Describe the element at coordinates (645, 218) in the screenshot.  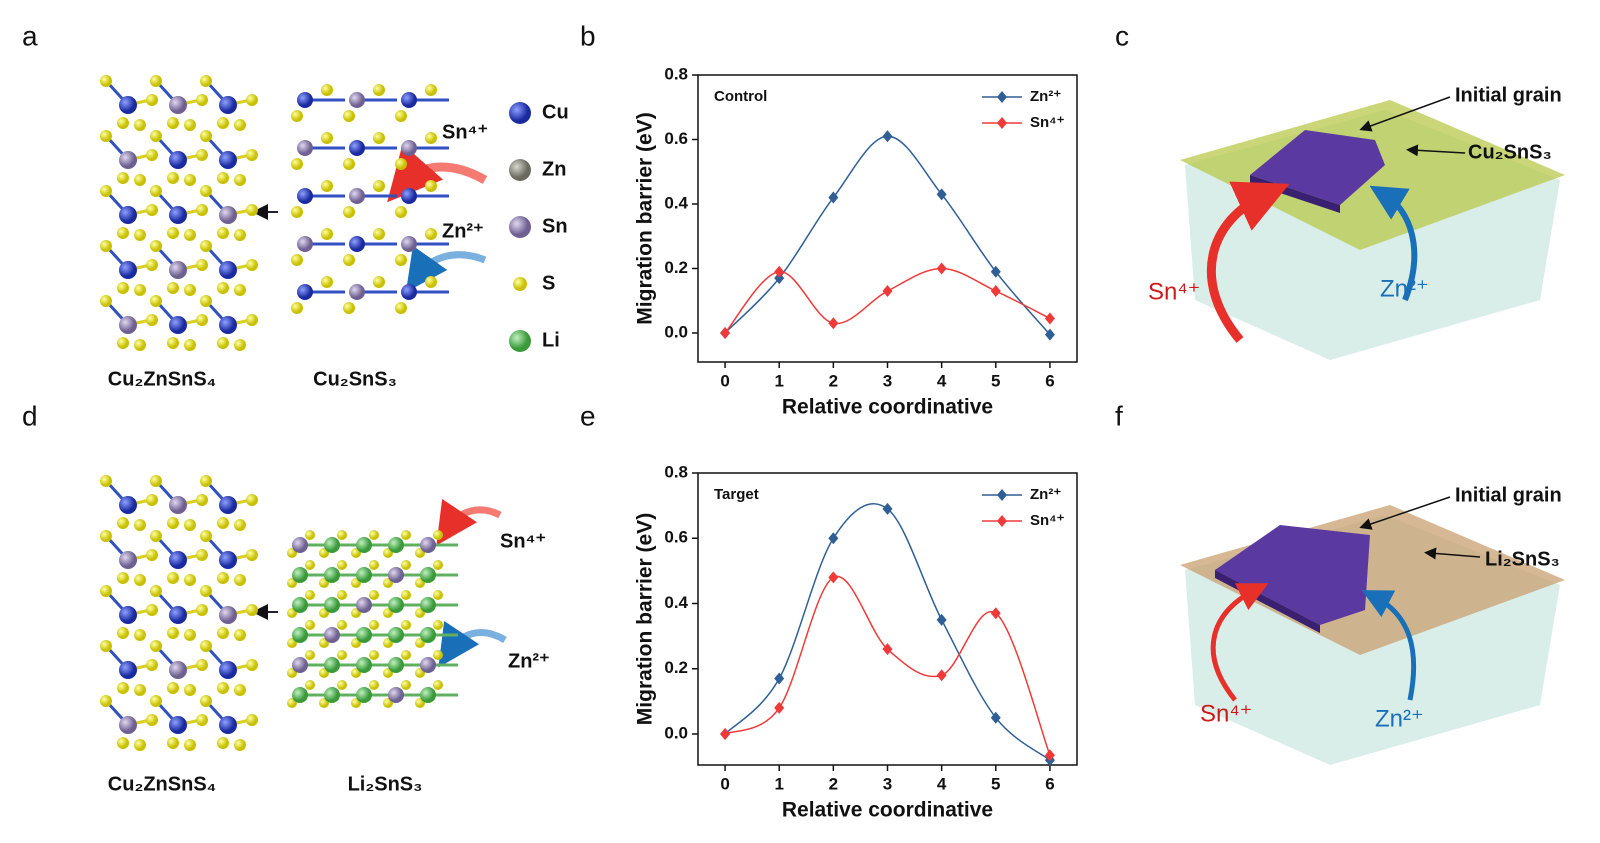
I see `y-axis-label: Migration barrier (eV)` at that location.